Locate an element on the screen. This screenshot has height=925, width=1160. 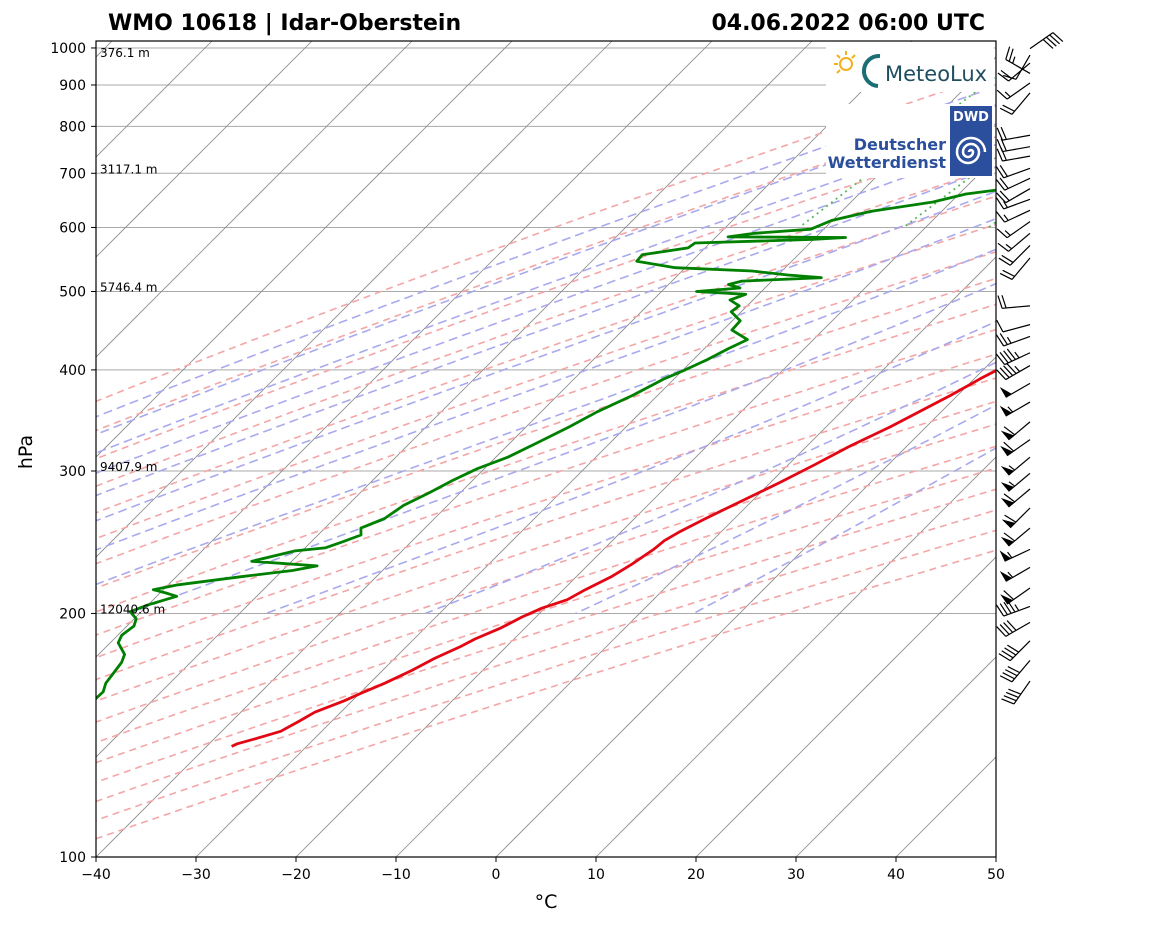
dwd-spiral-icon is located at coordinates (971, 150).